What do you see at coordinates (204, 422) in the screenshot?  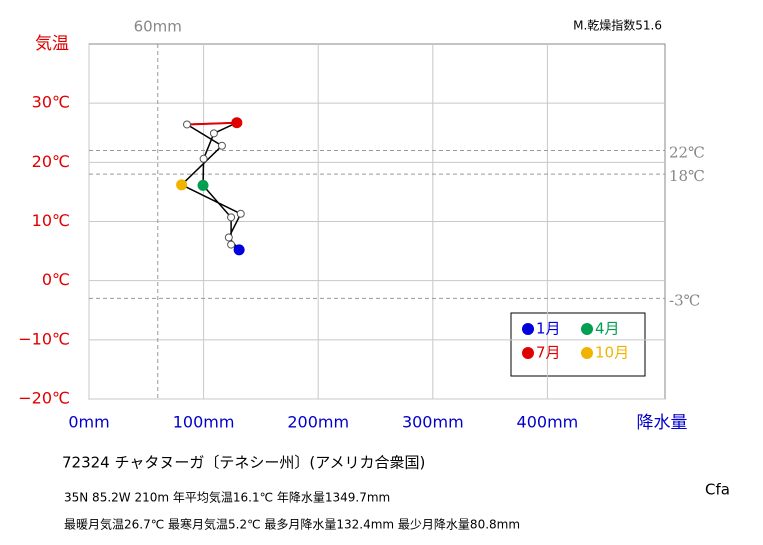 I see `x-tick-label: 100mm` at bounding box center [204, 422].